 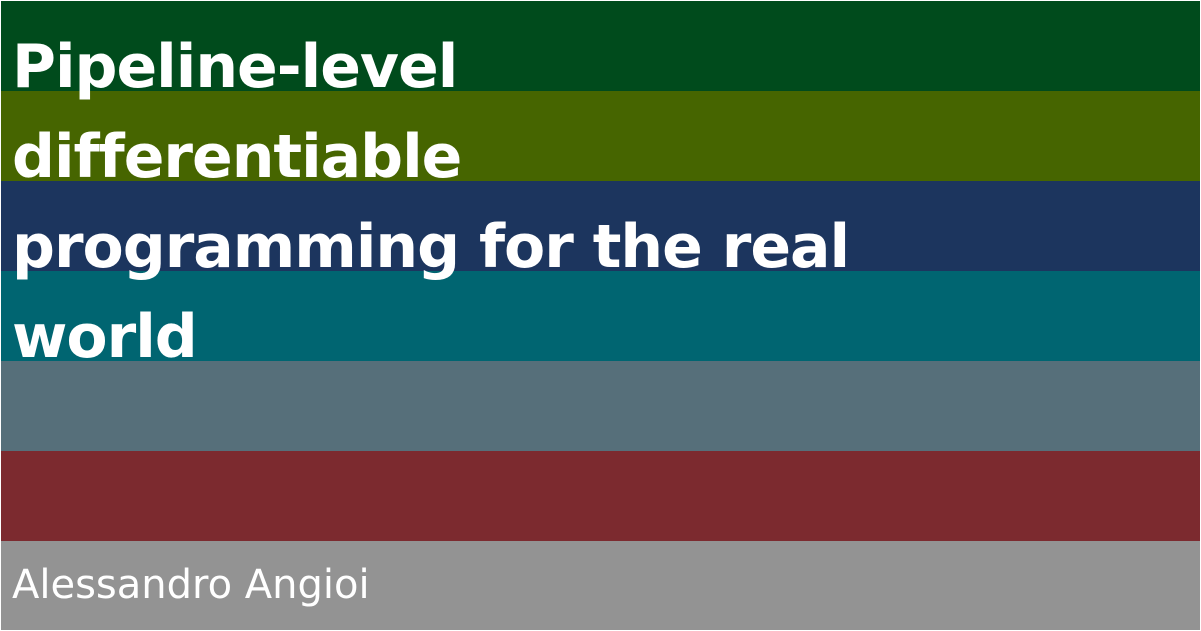 What do you see at coordinates (431, 247) in the screenshot?
I see `title-line: programming for the real` at bounding box center [431, 247].